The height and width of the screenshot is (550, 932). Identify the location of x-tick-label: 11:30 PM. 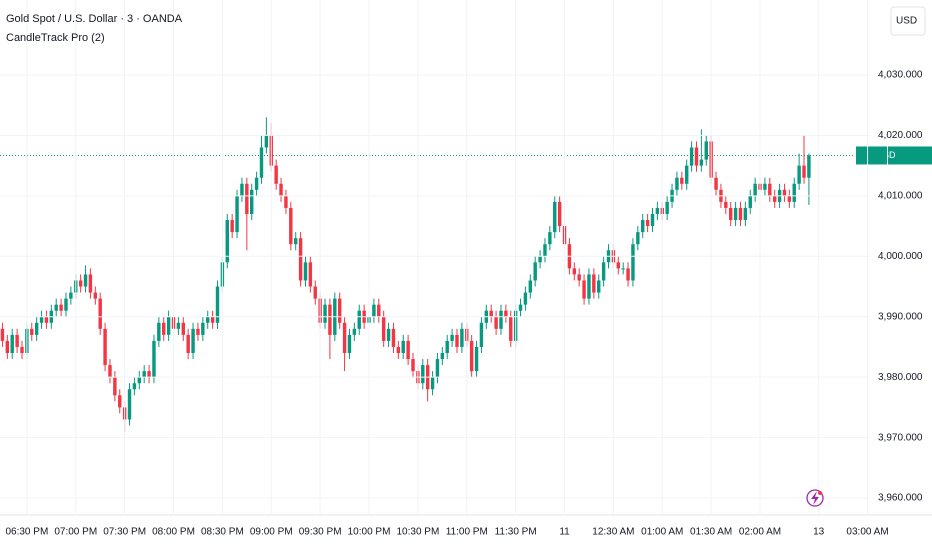
(516, 532).